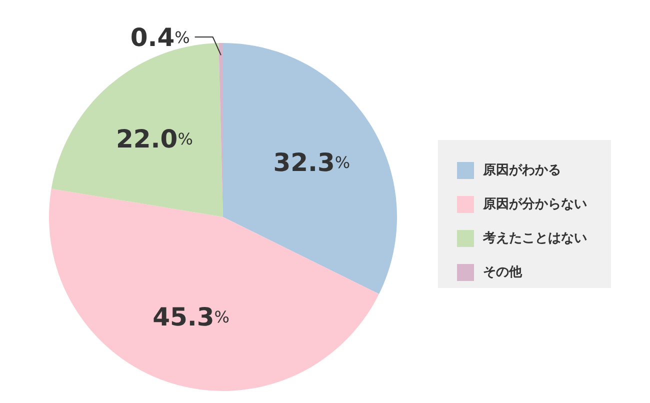 This screenshot has height=403, width=650. What do you see at coordinates (191, 316) in the screenshot?
I see `data-label: 45.3%` at bounding box center [191, 316].